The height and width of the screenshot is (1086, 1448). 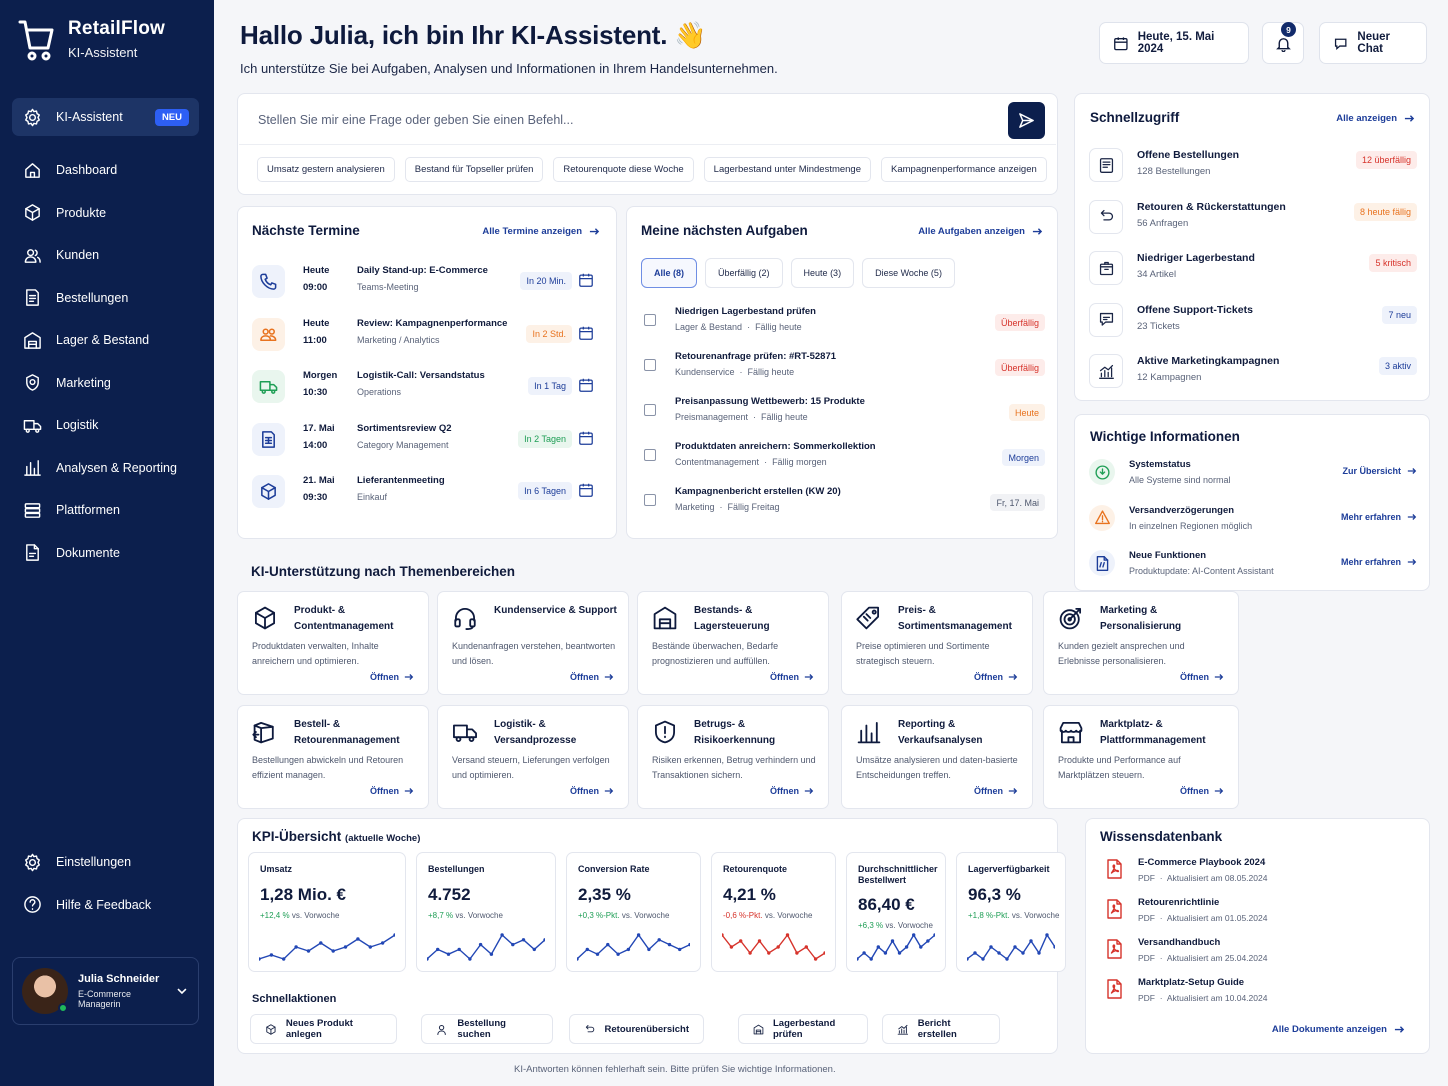 I want to click on info-link: Zur Übersicht, so click(x=1379, y=471).